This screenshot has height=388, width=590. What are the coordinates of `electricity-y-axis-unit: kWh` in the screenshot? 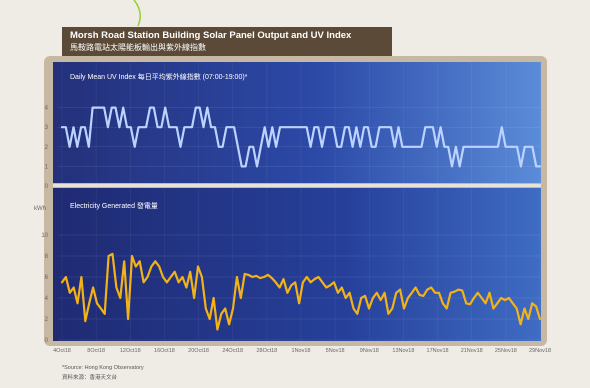 It's located at (40, 209).